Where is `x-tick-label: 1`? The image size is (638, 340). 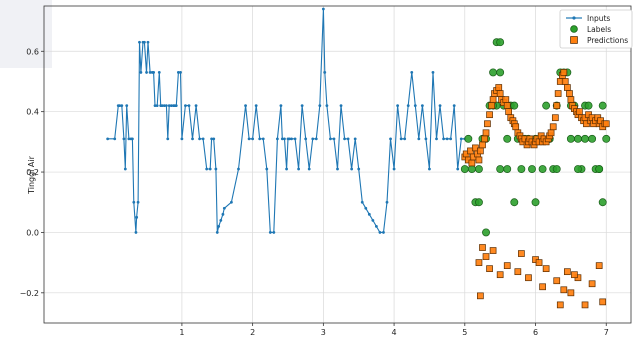
x-tick-label: 1 is located at coordinates (181, 332).